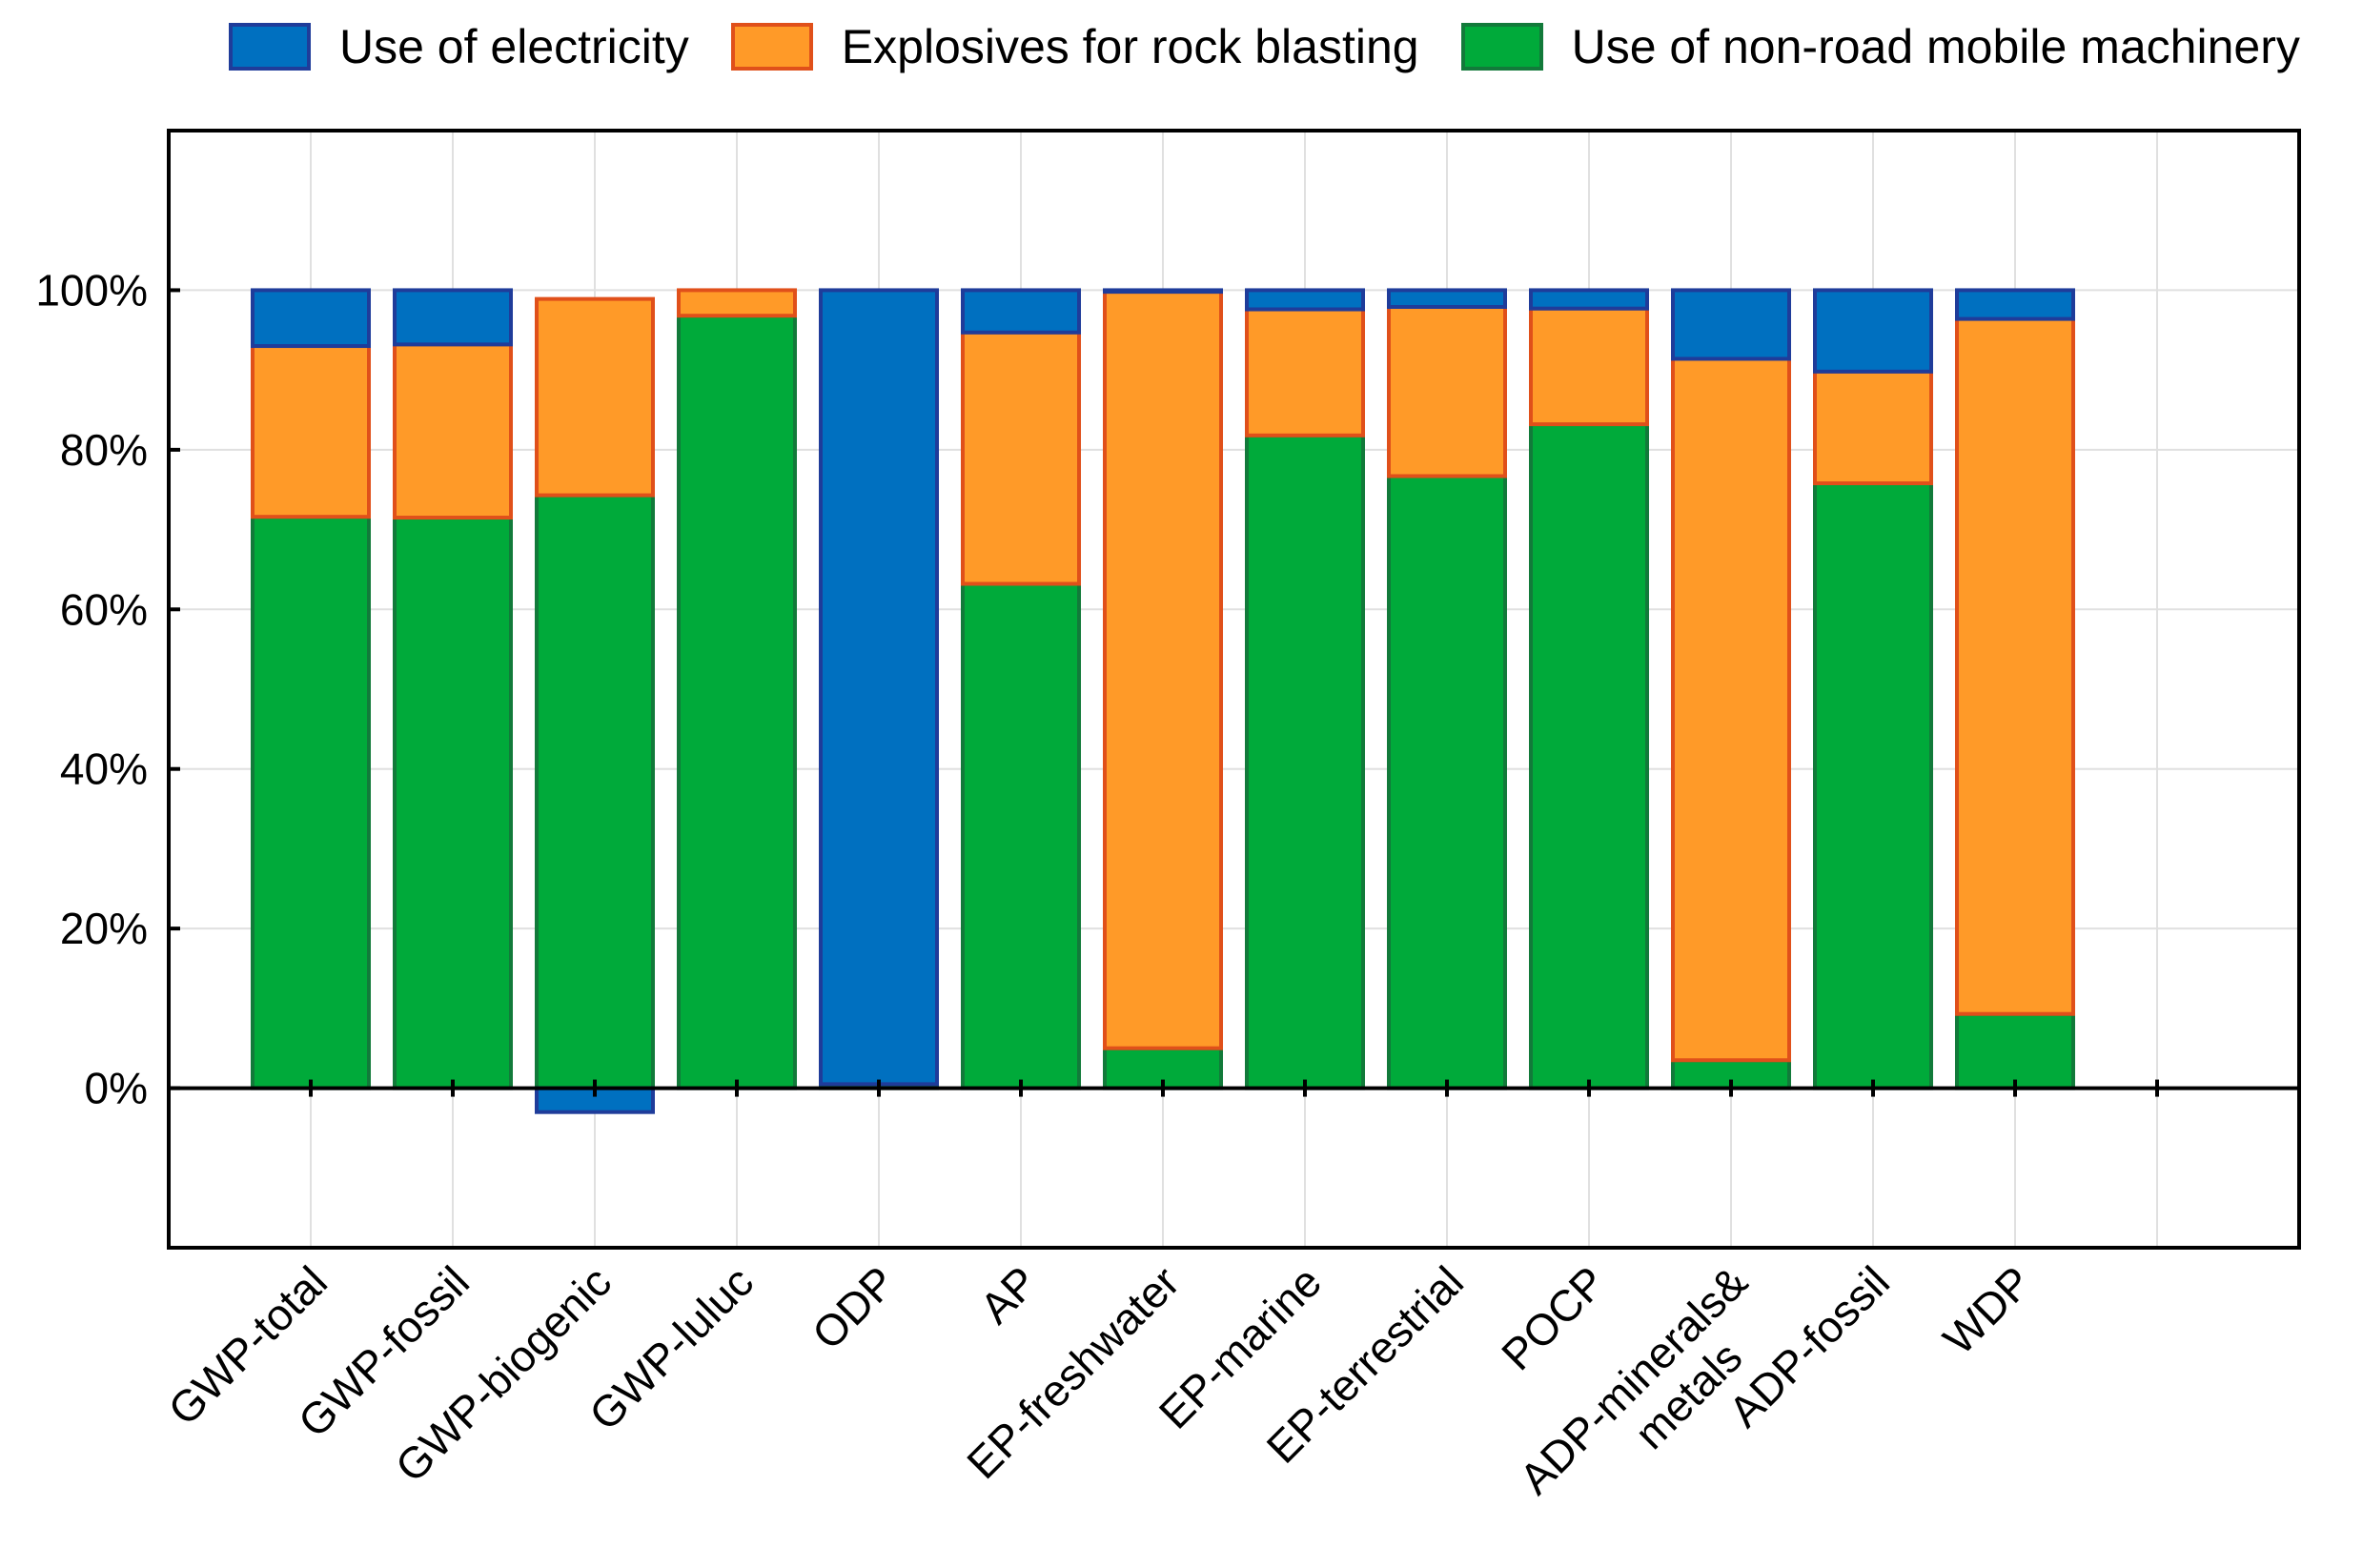 The width and height of the screenshot is (2363, 1568). Describe the element at coordinates (104, 769) in the screenshot. I see `y-tick-label: 40%` at that location.